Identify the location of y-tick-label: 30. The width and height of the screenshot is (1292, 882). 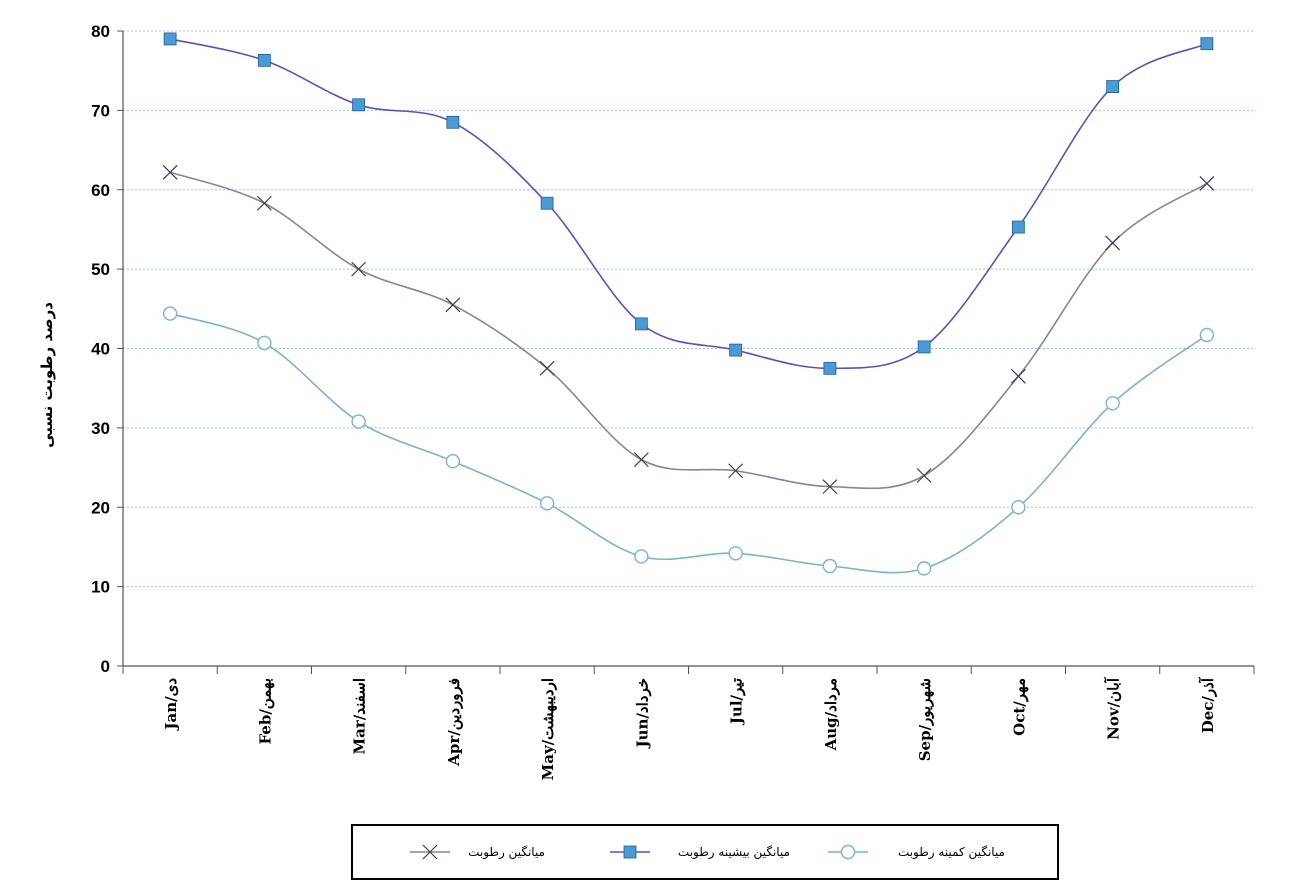
(100, 428).